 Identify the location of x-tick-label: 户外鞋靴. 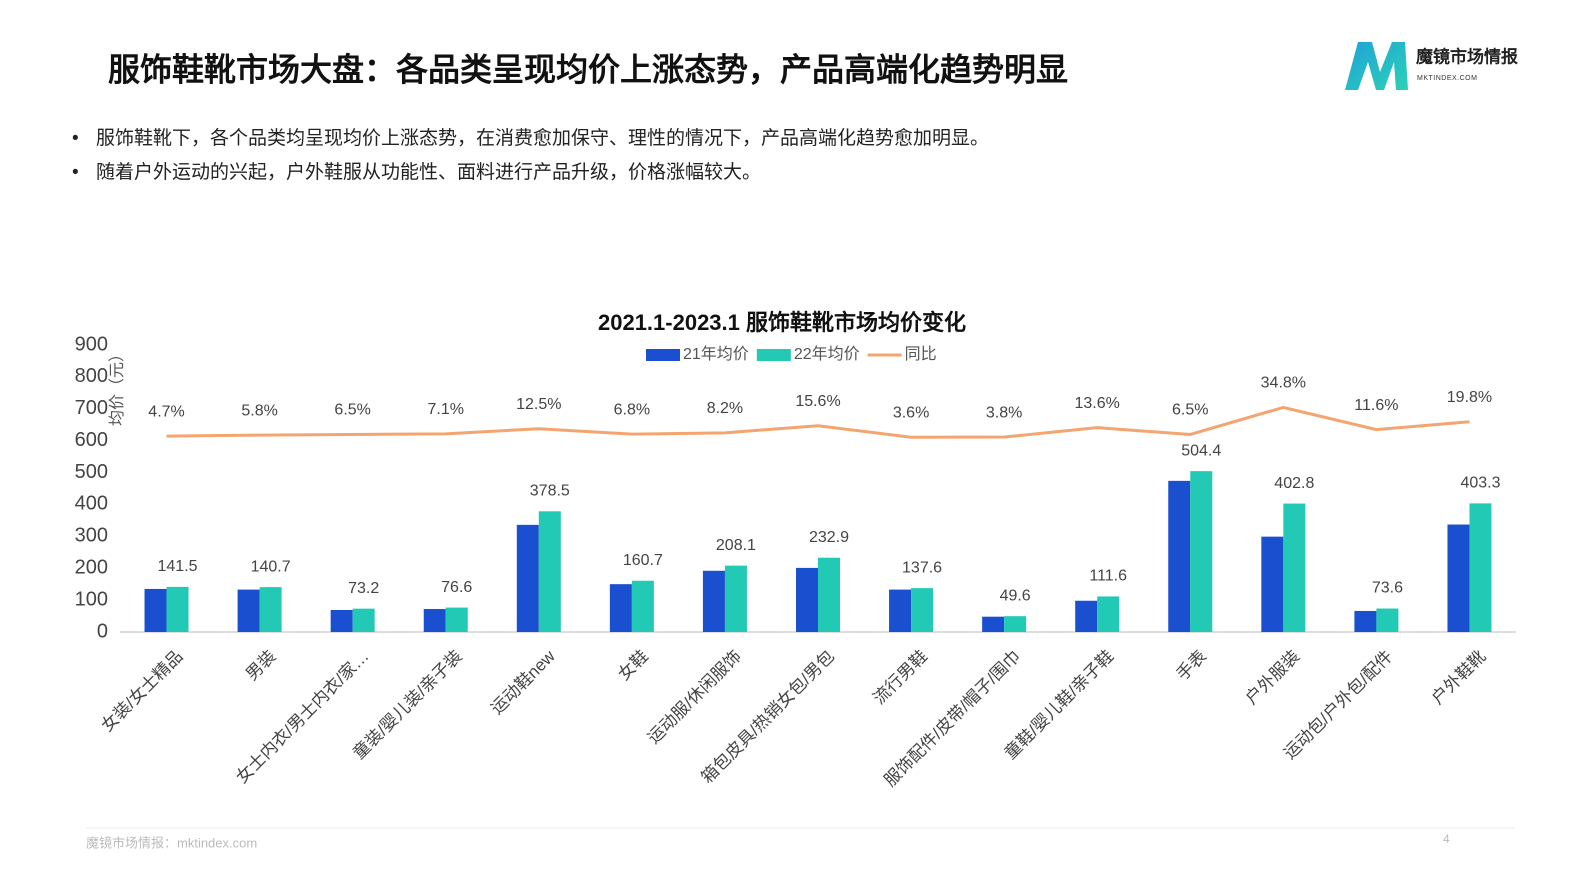
(1459, 678).